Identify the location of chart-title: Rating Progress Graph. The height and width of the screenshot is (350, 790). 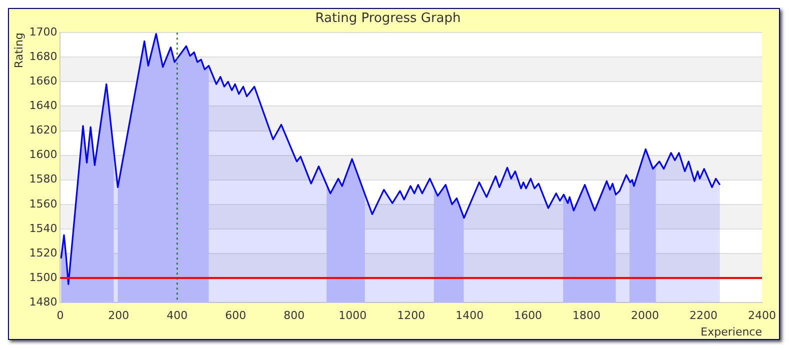
(388, 18).